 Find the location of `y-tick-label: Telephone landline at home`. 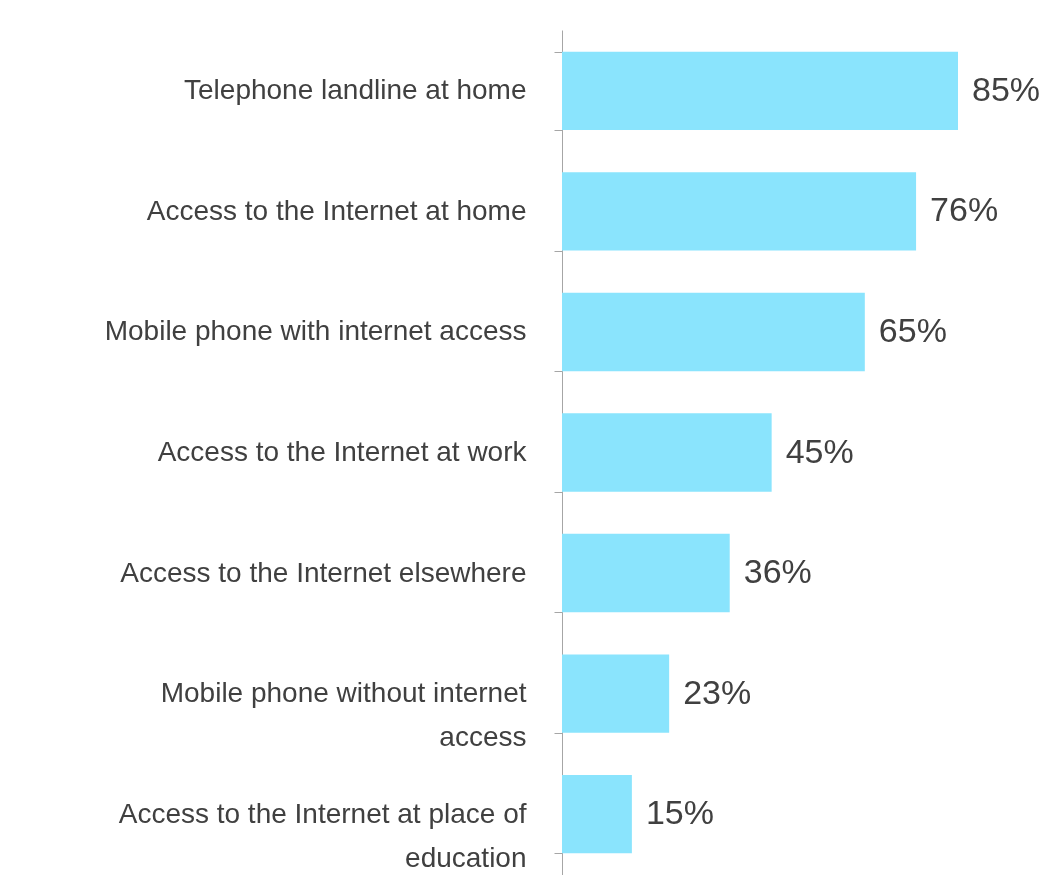

y-tick-label: Telephone landline at home is located at coordinates (355, 90).